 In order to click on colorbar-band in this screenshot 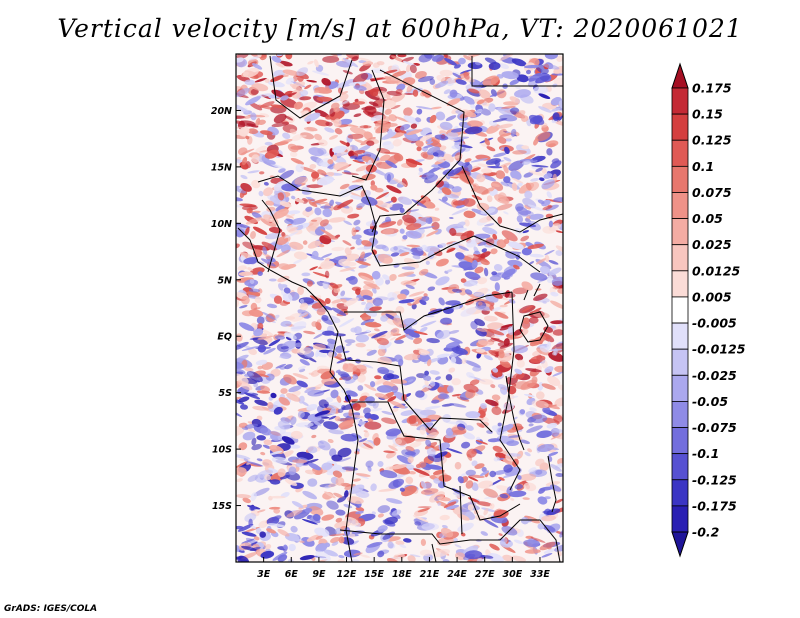, I will do `click(680, 101)`.